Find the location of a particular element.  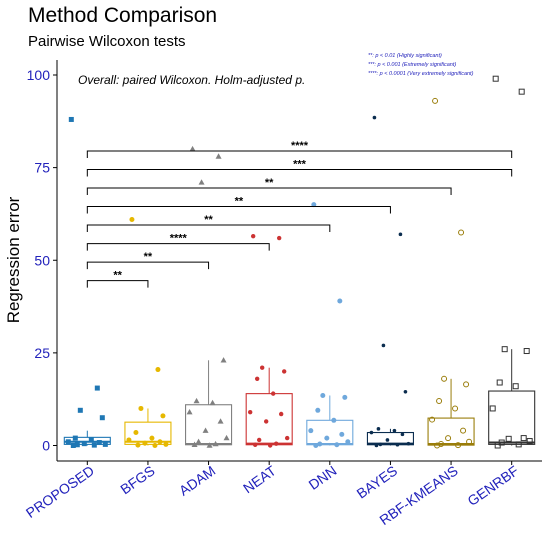

significance-label: *** is located at coordinates (300, 164).